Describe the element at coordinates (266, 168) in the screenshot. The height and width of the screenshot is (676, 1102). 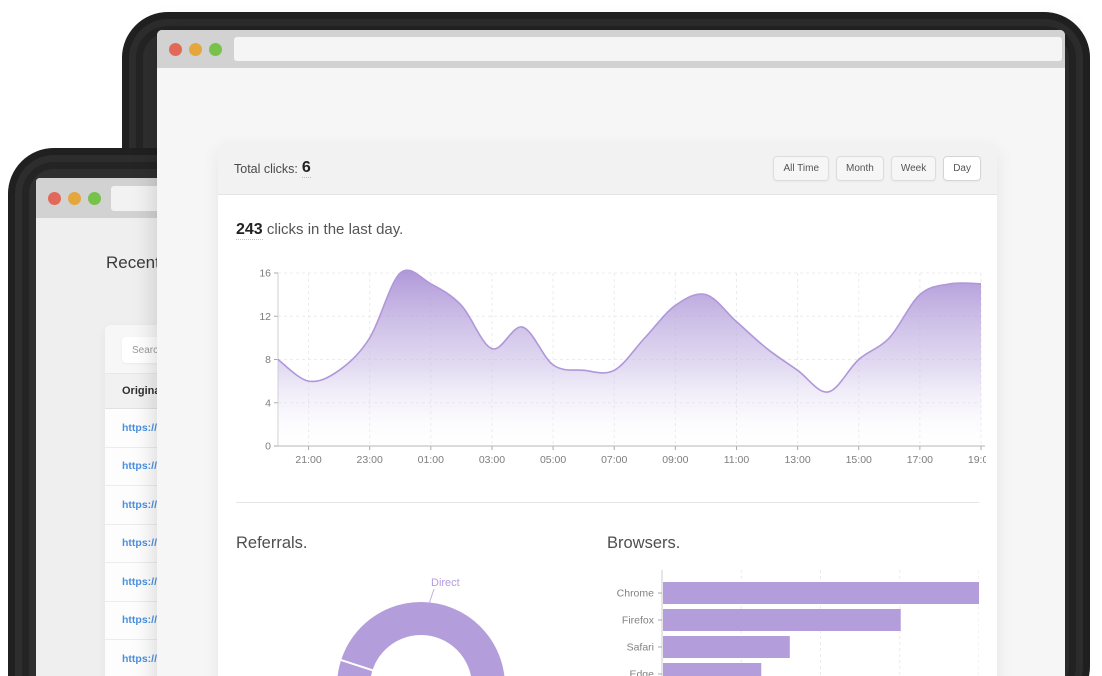
I see `total-clicks-label: Total clicks:` at that location.